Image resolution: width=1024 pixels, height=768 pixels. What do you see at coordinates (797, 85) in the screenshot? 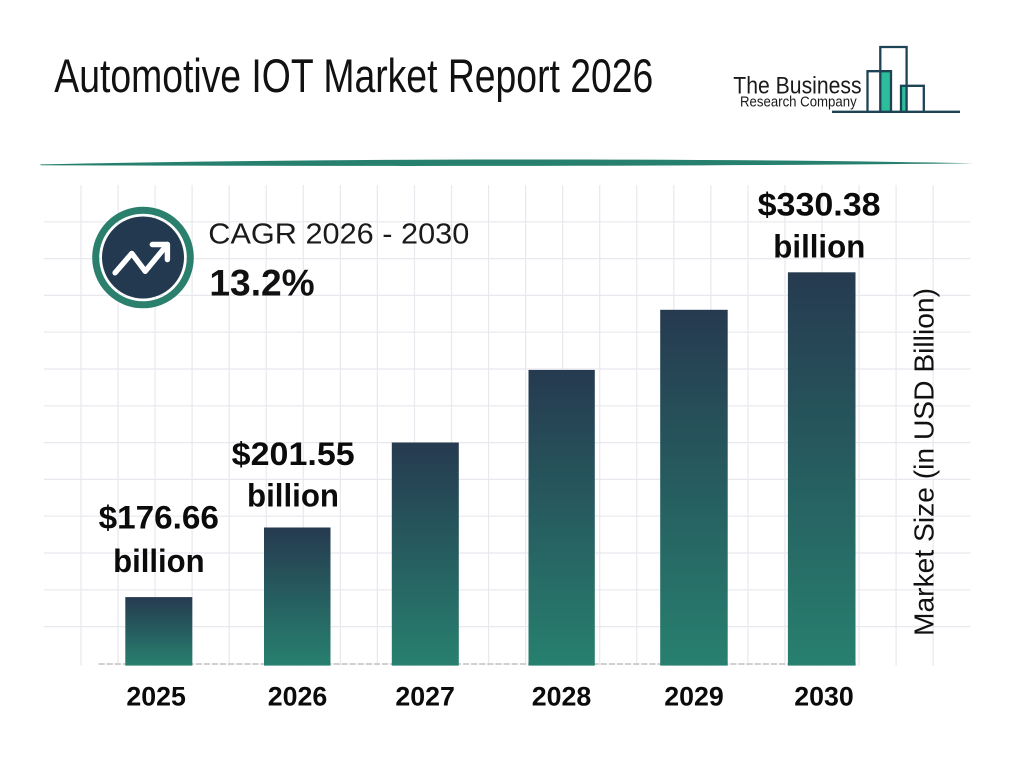
I see `svg-text: The Business` at bounding box center [797, 85].